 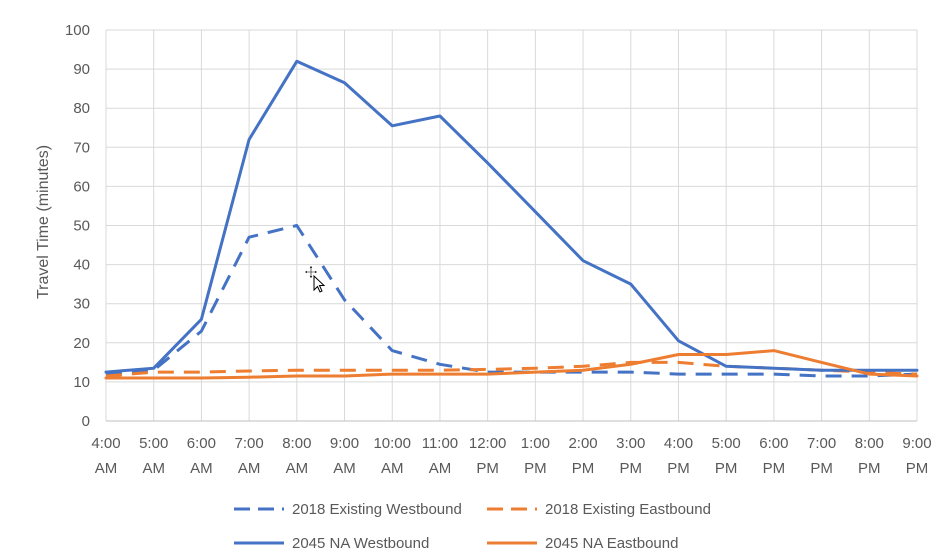 I want to click on x-tick-label: 7:00 PM, so click(x=821, y=456).